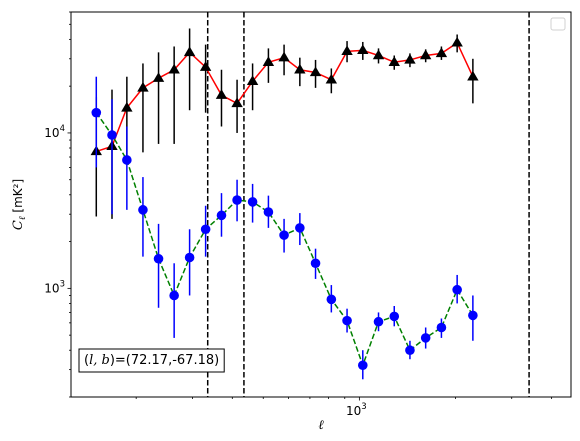 The height and width of the screenshot is (441, 580). What do you see at coordinates (19, 204) in the screenshot?
I see `y-axis-label: Cℓ [mK²]` at bounding box center [19, 204].